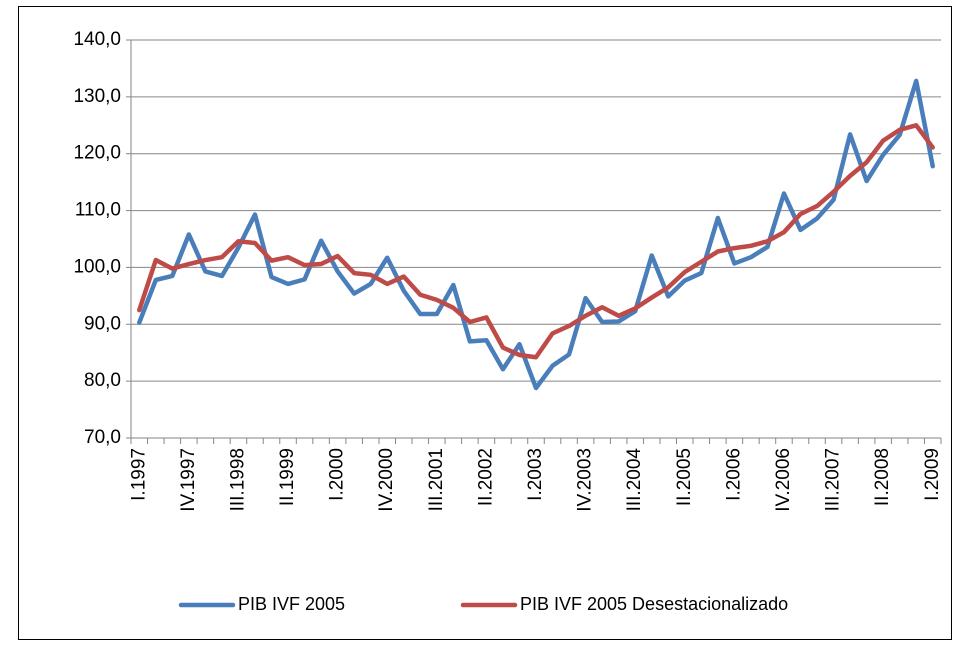 The width and height of the screenshot is (958, 646). I want to click on x-tick-label: II.2008, so click(882, 477).